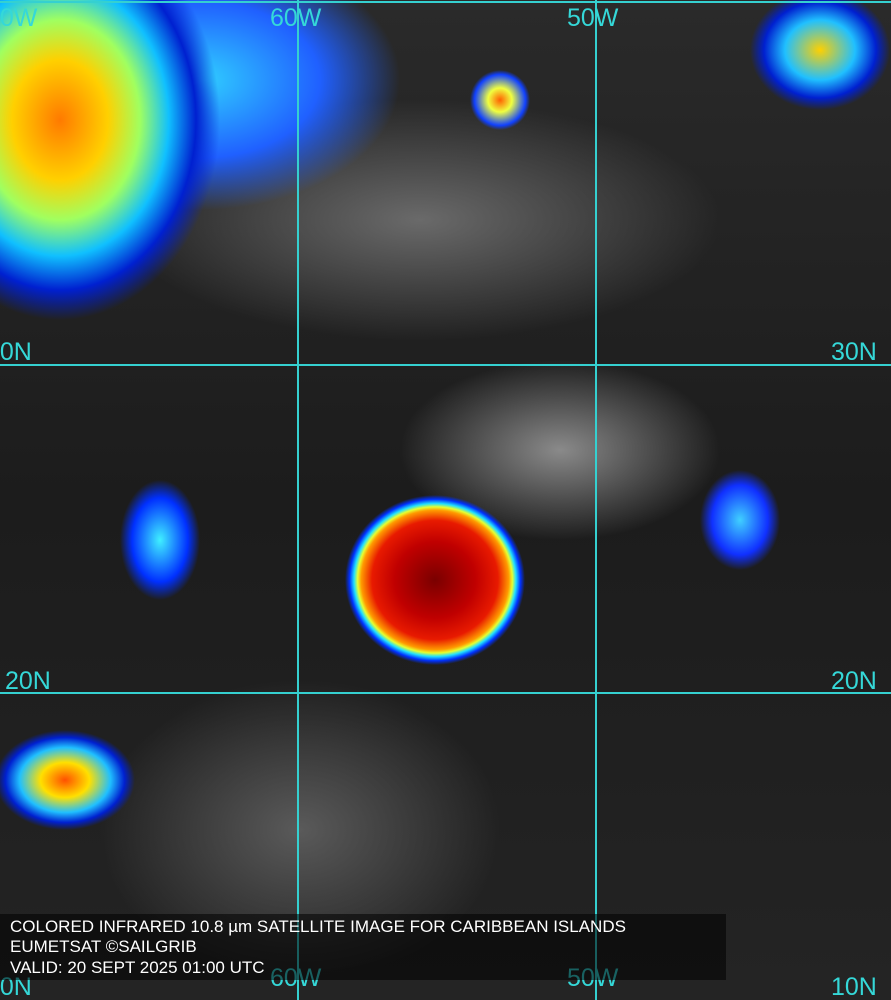  What do you see at coordinates (854, 986) in the screenshot?
I see `label-10n-right: 10N` at bounding box center [854, 986].